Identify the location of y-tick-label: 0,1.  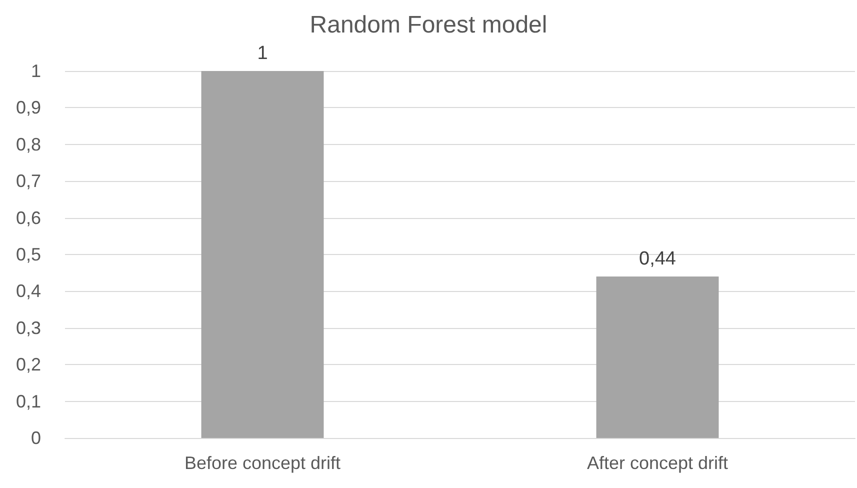
(28, 401).